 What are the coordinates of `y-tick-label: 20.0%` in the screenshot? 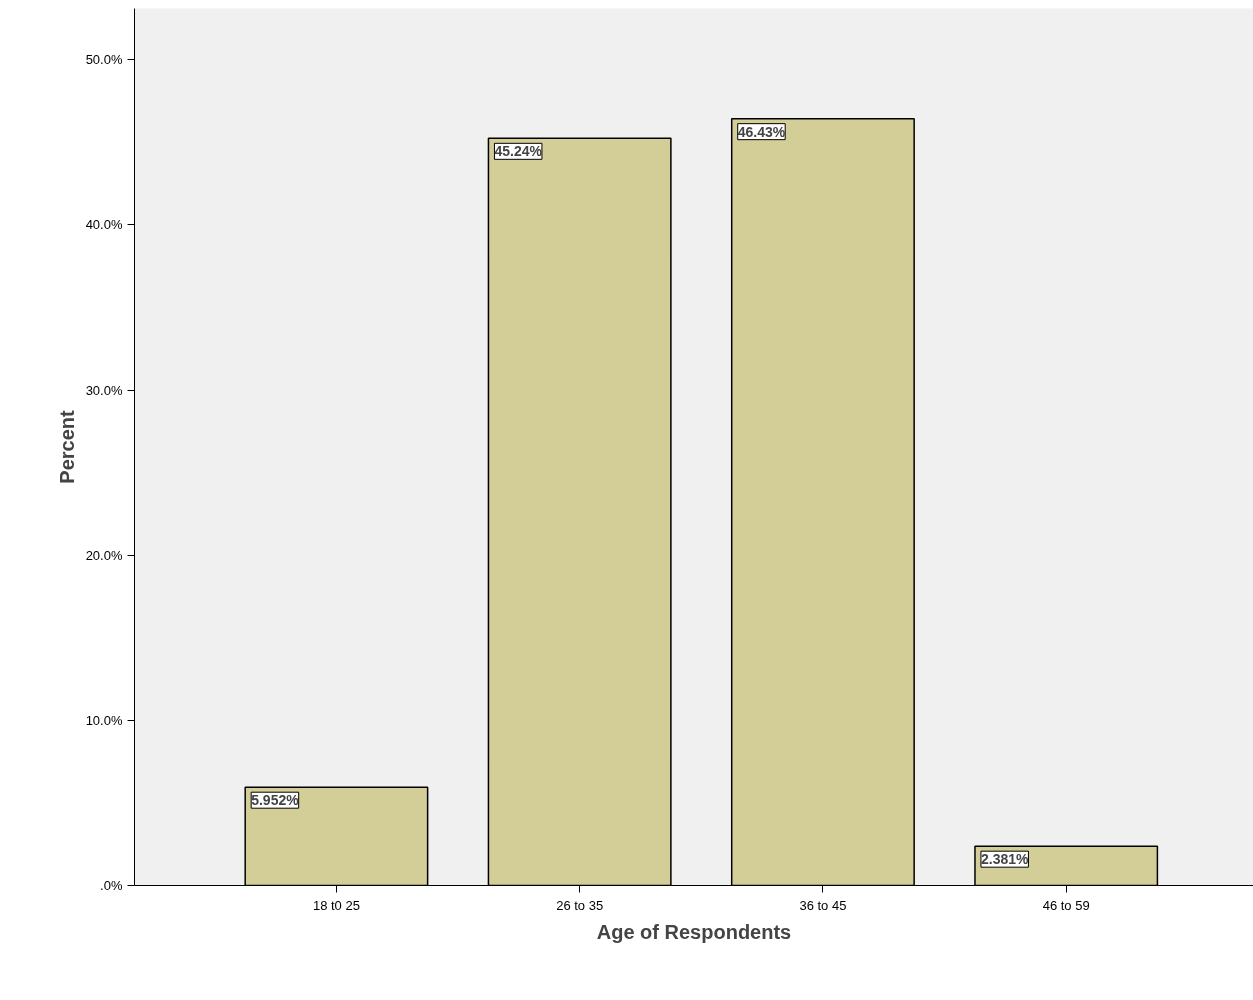 It's located at (104, 555).